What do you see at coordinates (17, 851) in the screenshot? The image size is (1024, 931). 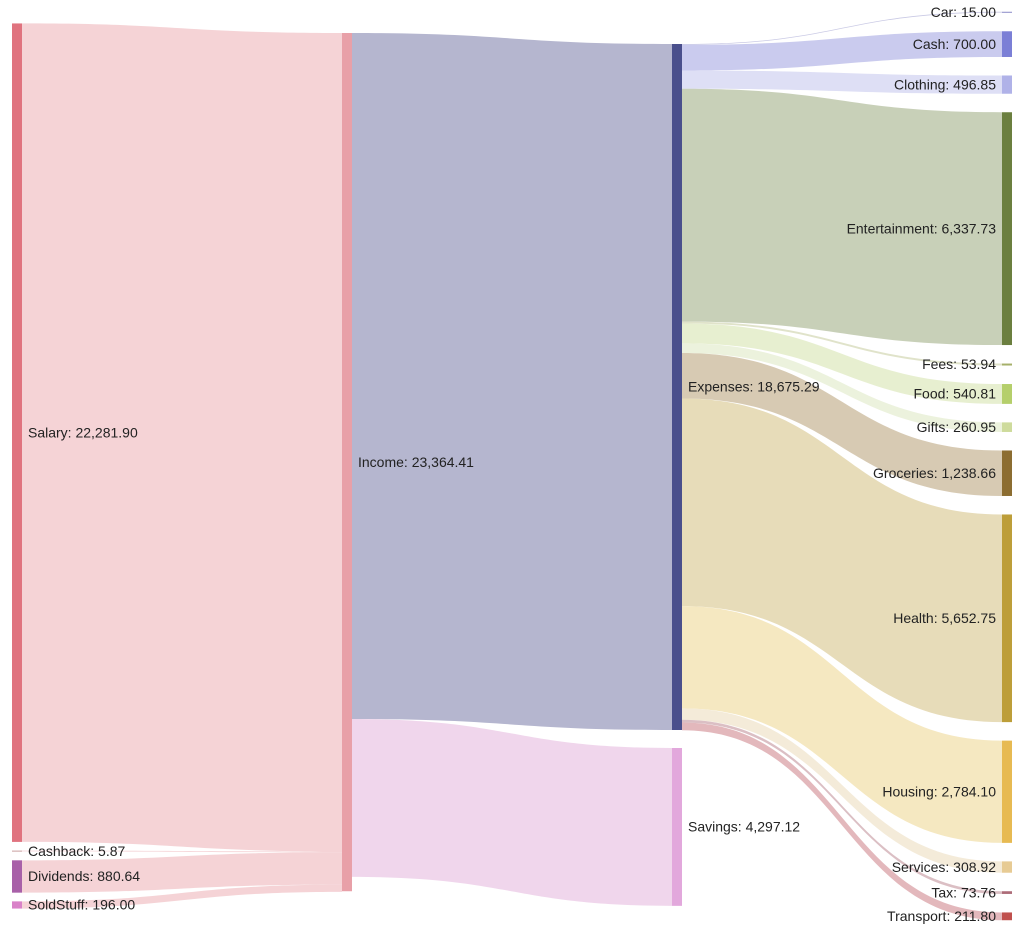 I see `node-cashback` at bounding box center [17, 851].